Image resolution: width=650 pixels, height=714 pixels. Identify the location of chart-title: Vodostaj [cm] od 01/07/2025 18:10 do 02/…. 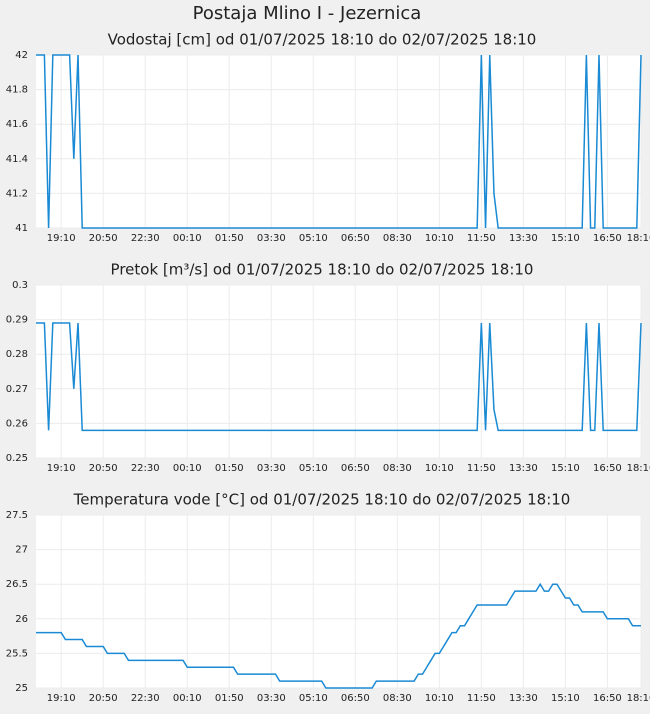
(322, 40).